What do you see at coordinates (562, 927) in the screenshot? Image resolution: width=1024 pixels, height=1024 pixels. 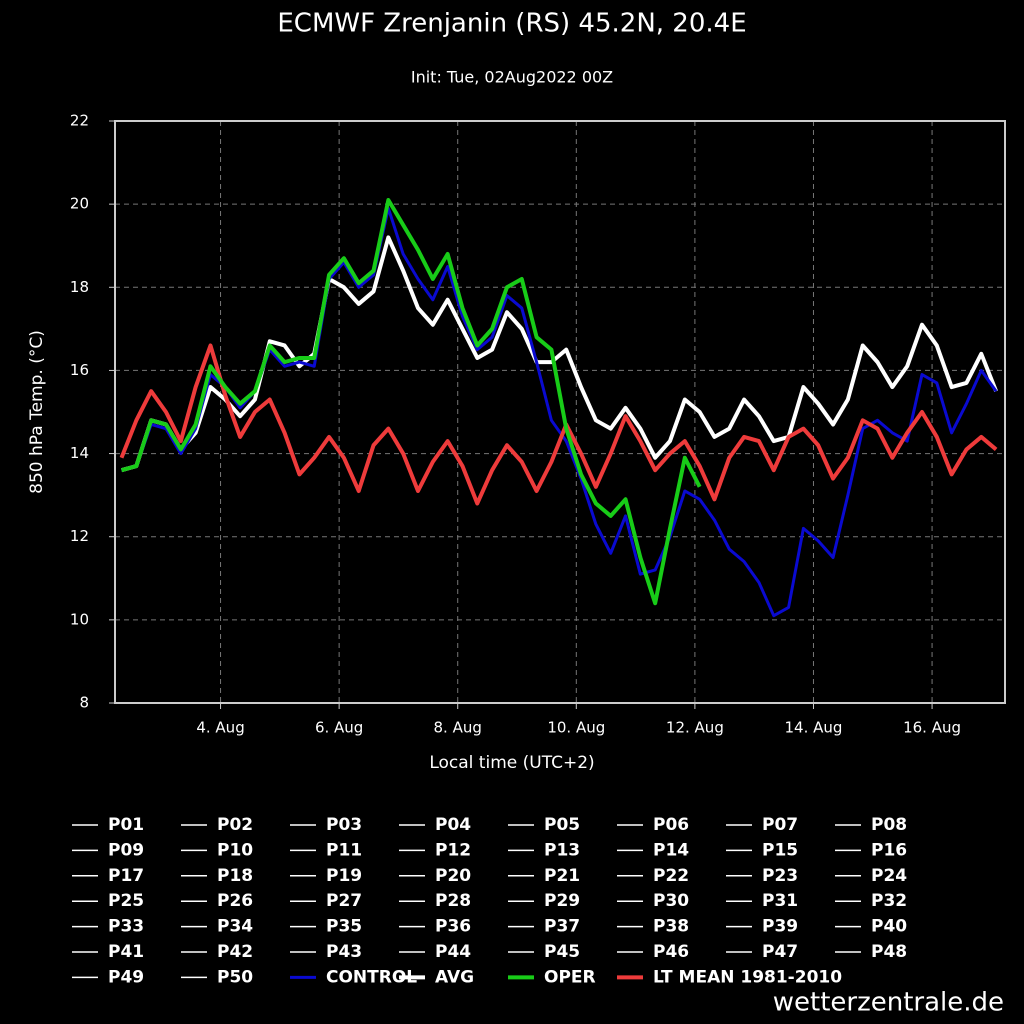 I see `legend-label: P37` at bounding box center [562, 927].